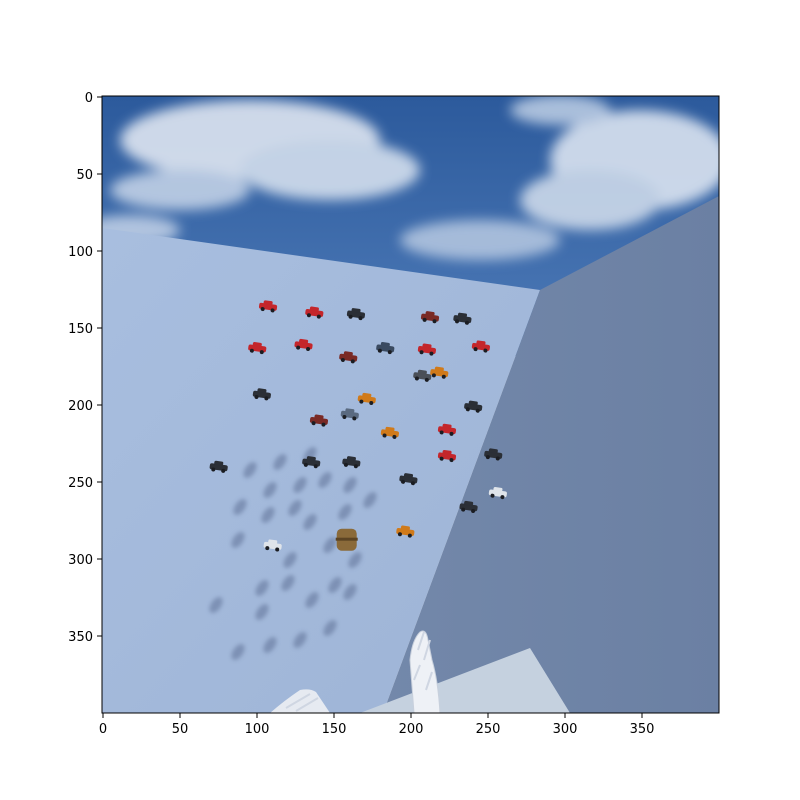 Image resolution: width=800 pixels, height=800 pixels. I want to click on x-tick-label: 350, so click(642, 729).